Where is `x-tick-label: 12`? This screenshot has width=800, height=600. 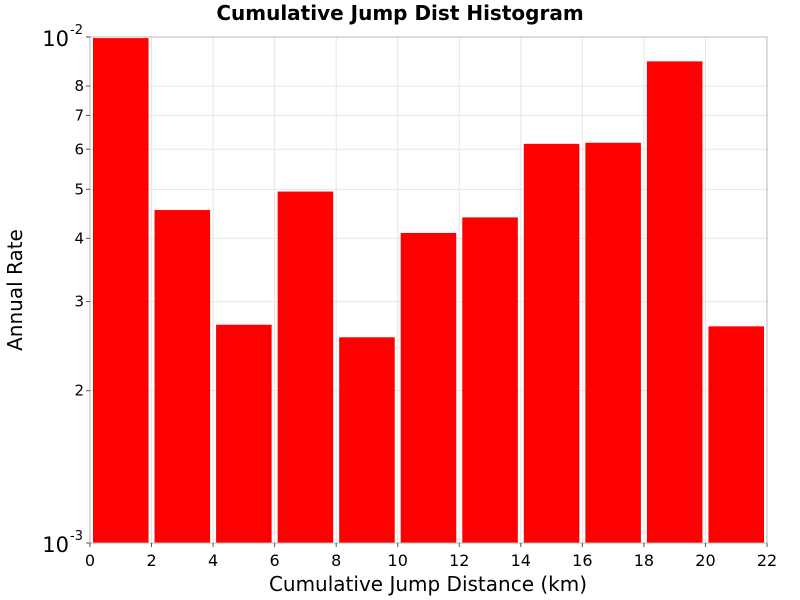 x-tick-label: 12 is located at coordinates (459, 560).